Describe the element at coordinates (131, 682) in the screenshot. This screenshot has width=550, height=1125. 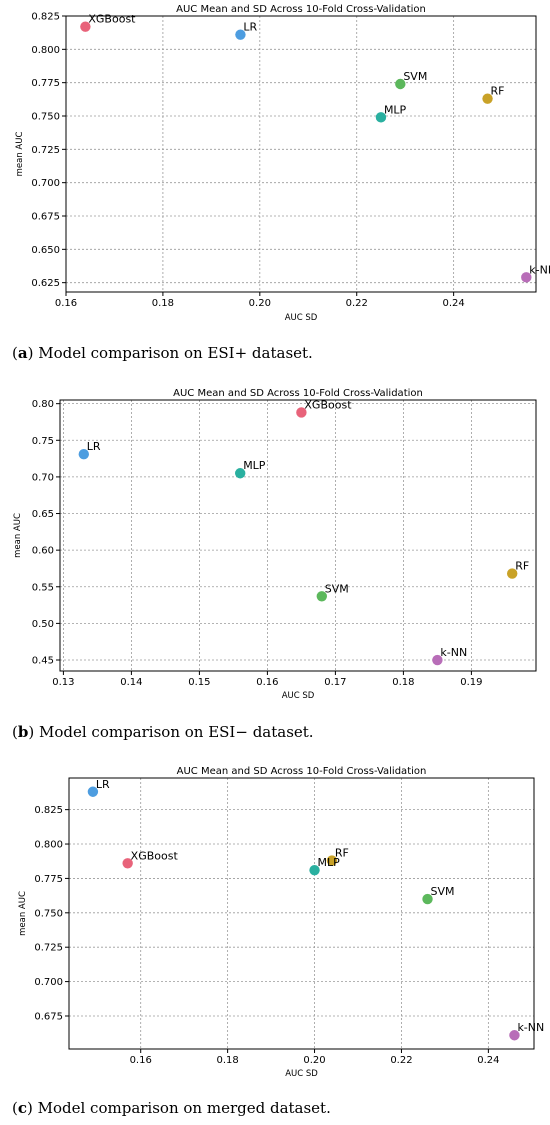
I see `x-tick-label: 0.14` at that location.